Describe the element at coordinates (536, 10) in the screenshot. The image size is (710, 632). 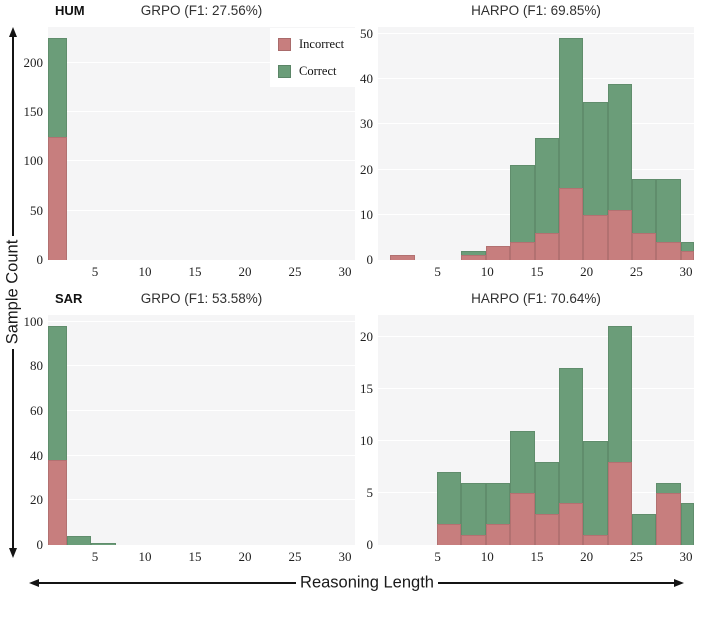
I see `chart-title-hum-harpo: HARPO (F1: 69.85%)` at that location.